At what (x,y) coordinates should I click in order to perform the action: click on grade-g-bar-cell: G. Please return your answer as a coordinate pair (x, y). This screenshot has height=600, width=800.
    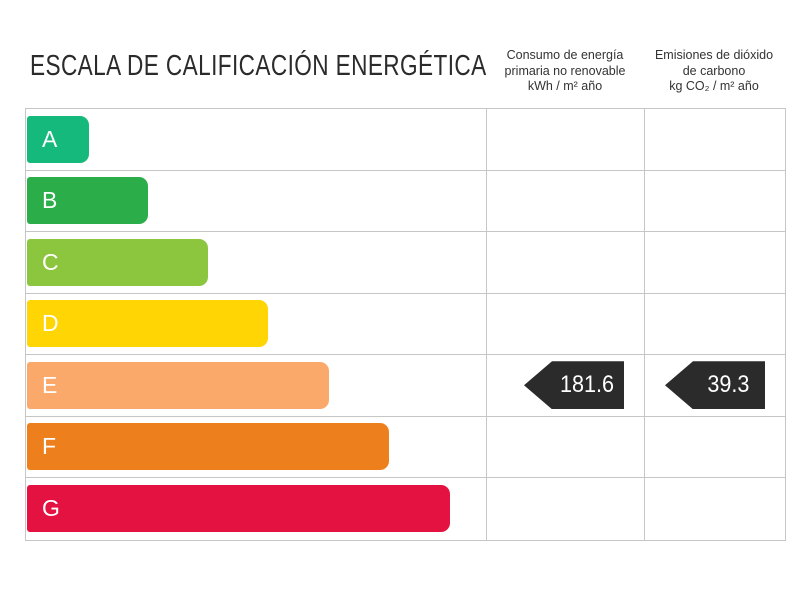
    Looking at the image, I should click on (256, 509).